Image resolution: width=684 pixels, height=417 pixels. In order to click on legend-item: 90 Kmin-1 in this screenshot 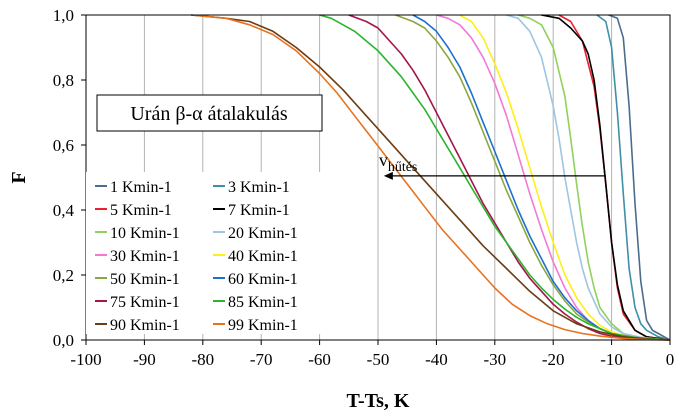, I will do `click(137, 325)`.